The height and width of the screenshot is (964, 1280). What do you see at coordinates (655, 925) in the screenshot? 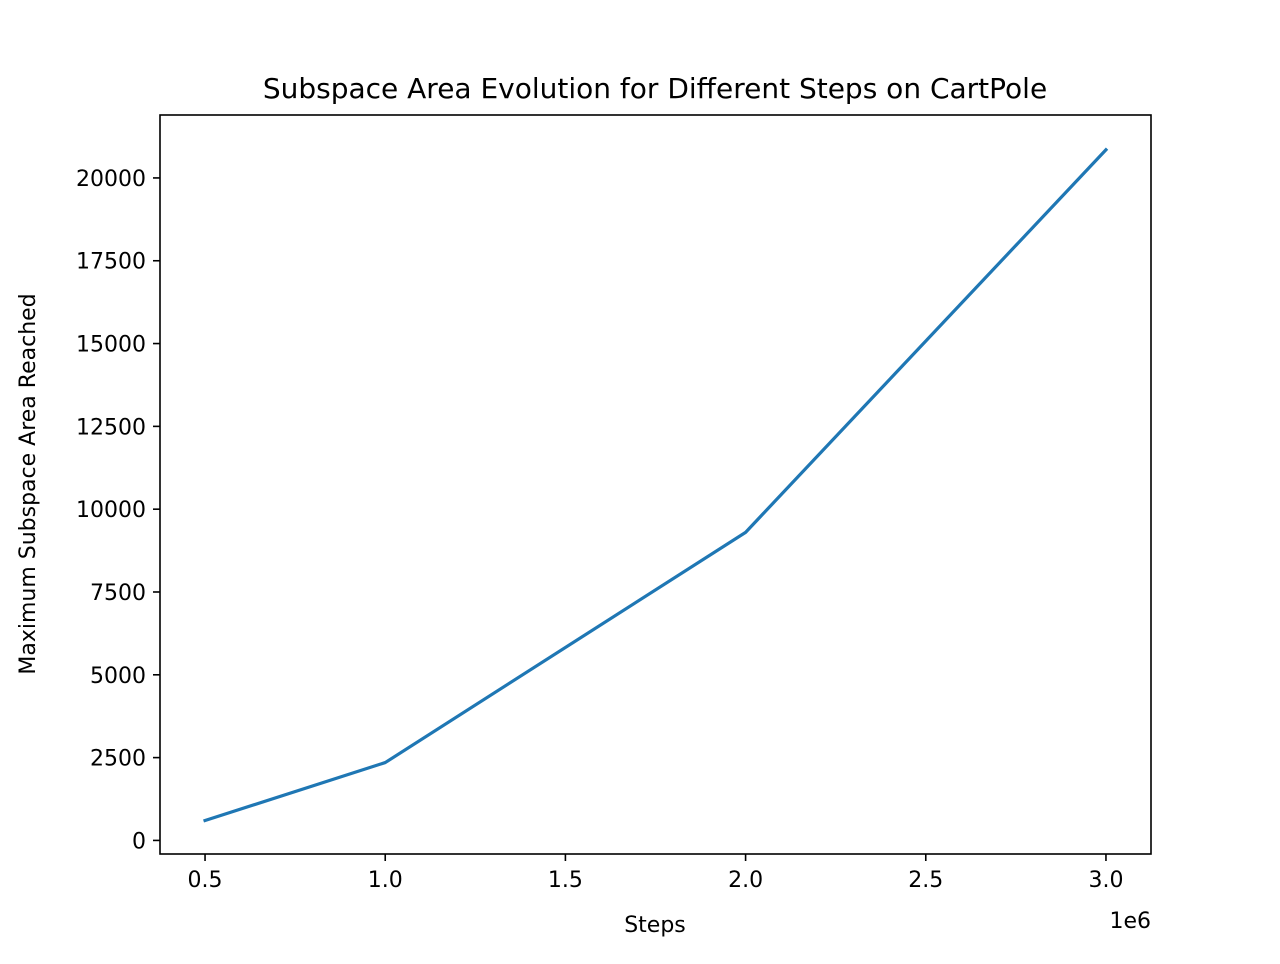
I see `x-axis-label: Steps` at bounding box center [655, 925].